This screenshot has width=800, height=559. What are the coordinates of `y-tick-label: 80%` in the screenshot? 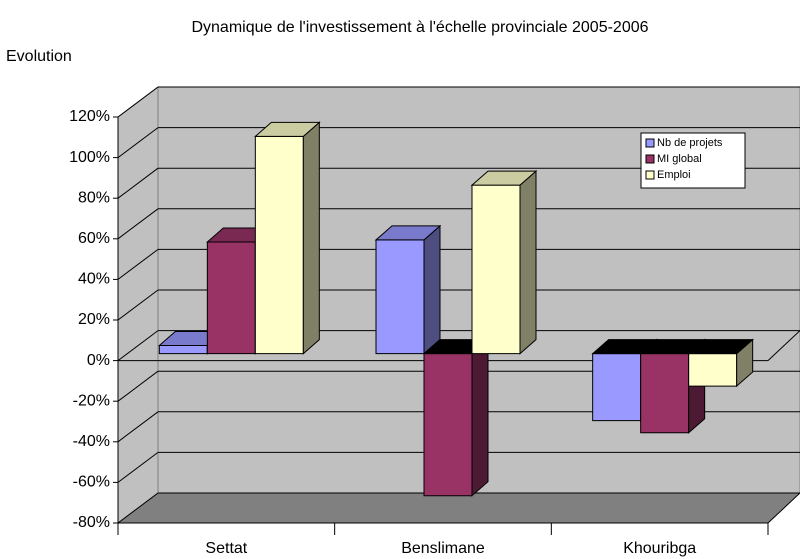 It's located at (94, 197).